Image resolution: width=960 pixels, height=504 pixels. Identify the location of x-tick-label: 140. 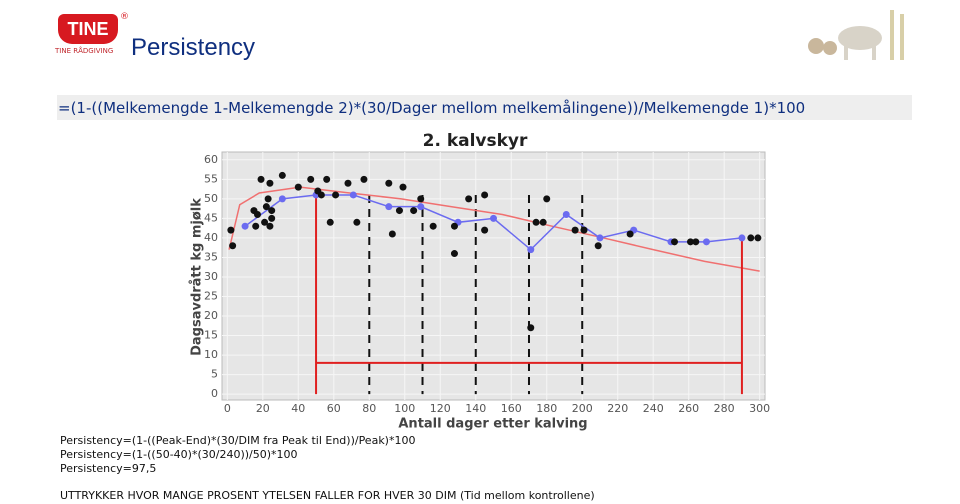
(475, 408).